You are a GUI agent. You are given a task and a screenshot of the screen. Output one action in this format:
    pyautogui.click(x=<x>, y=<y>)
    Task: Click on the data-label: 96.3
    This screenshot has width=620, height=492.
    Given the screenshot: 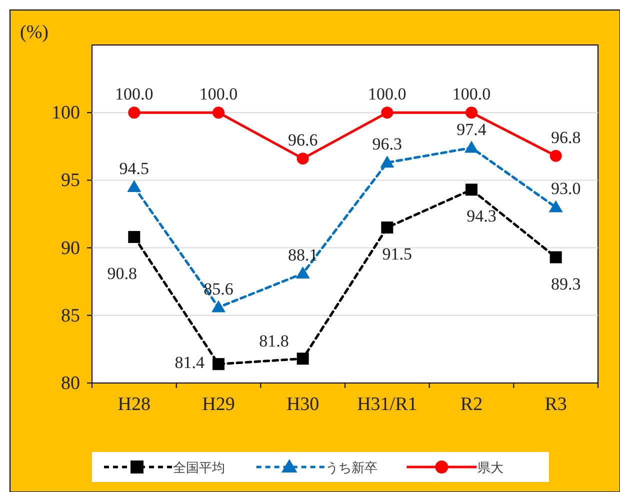 What is the action you would take?
    pyautogui.click(x=387, y=144)
    